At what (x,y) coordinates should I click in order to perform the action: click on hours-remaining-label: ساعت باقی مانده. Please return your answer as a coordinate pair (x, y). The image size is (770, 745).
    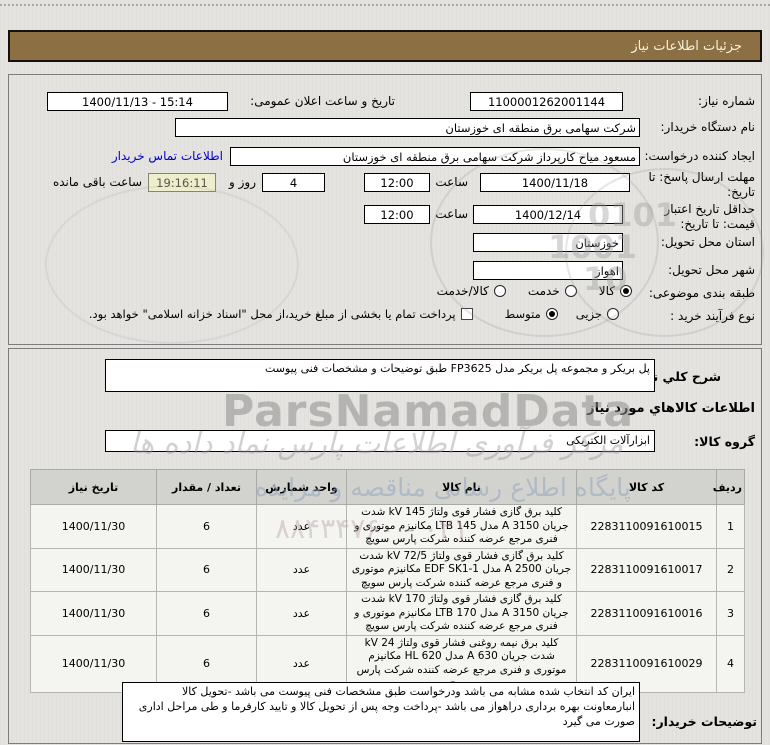
    Looking at the image, I should click on (97, 182).